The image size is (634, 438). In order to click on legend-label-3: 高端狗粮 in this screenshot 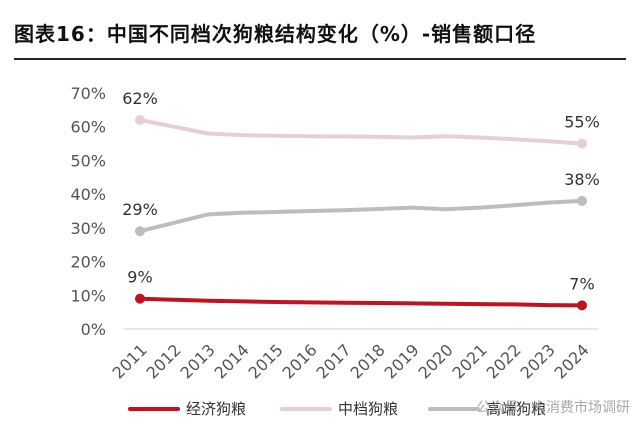, I will do `click(516, 409)`.